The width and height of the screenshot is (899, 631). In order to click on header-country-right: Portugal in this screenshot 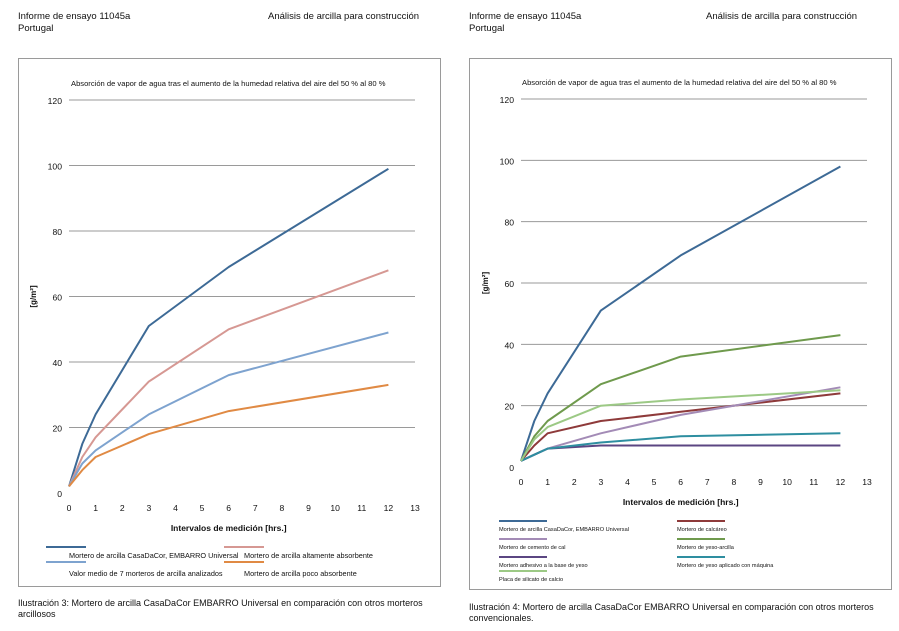, I will do `click(487, 28)`.